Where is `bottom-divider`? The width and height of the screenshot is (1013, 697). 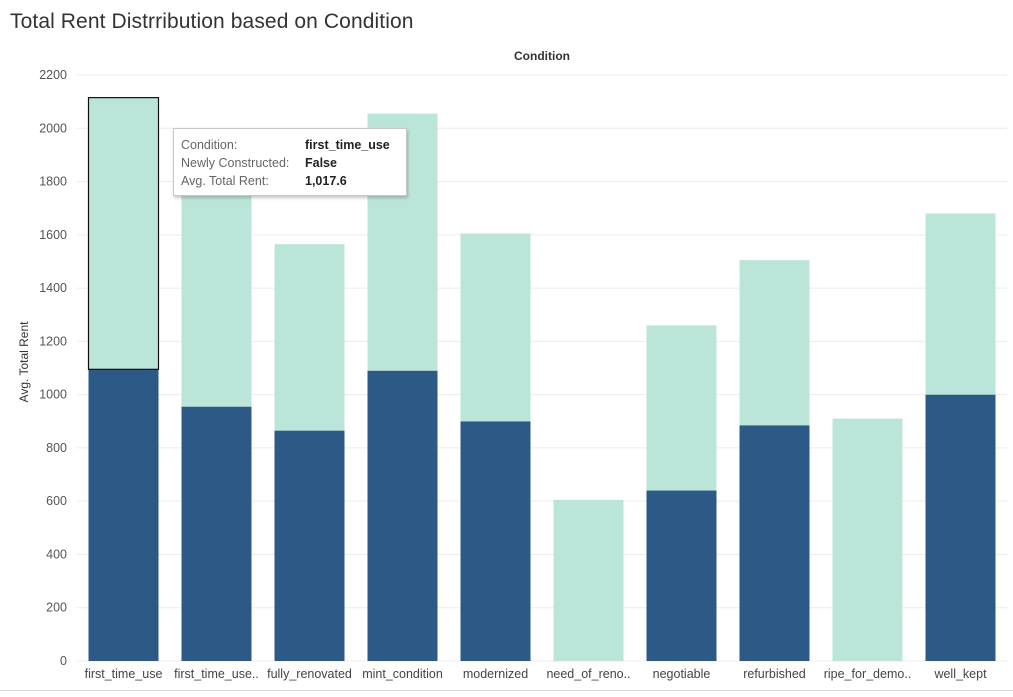
bottom-divider is located at coordinates (506, 690).